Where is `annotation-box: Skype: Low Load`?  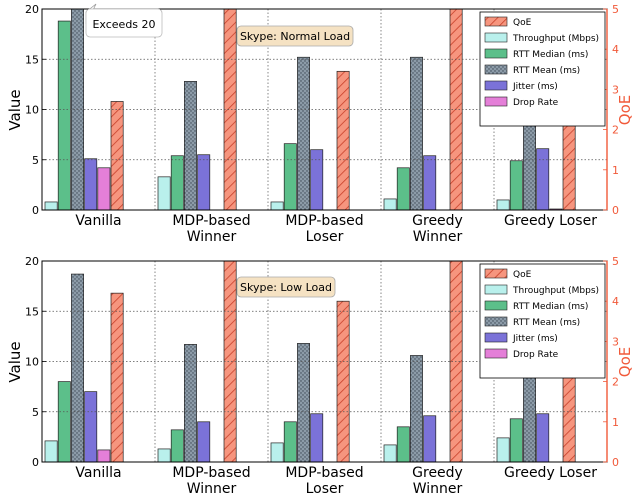
annotation-box: Skype: Low Load is located at coordinates (286, 287).